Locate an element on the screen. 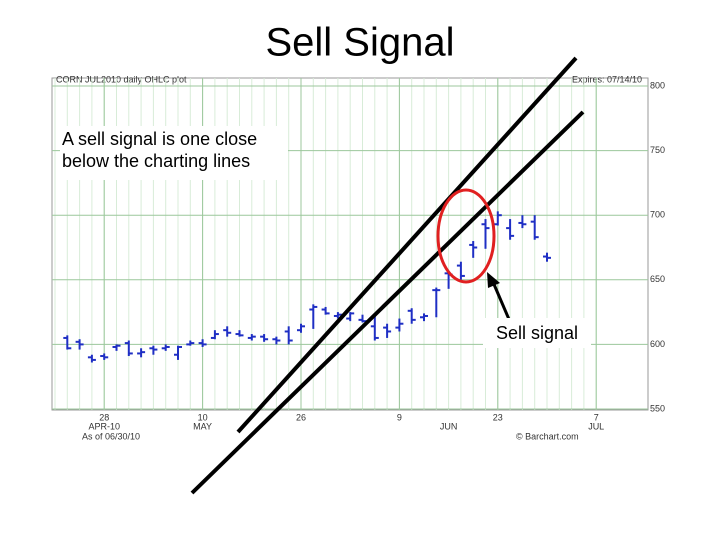 The height and width of the screenshot is (545, 720). y-tick-label: 650 is located at coordinates (657, 279).